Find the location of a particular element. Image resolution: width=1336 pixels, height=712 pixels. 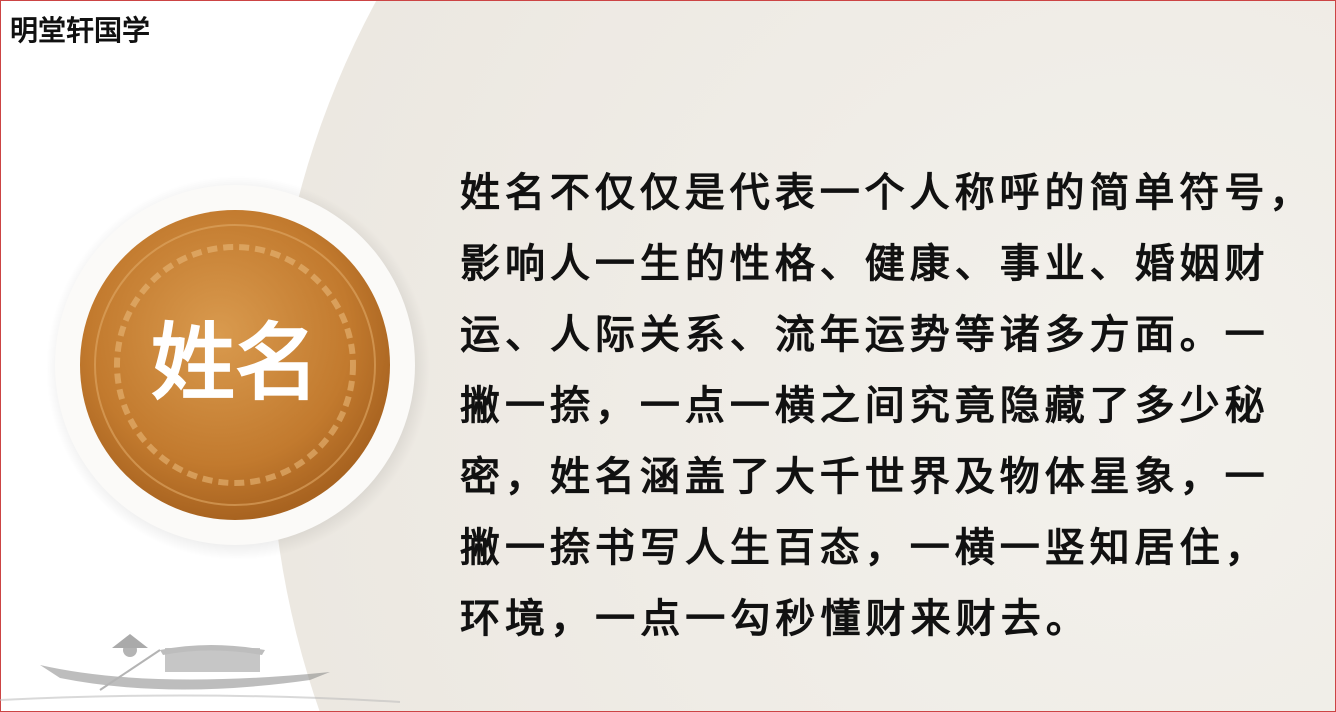

body-line: 姓名不仅仅是代表一个人称呼的简单符号， is located at coordinates (884, 192).